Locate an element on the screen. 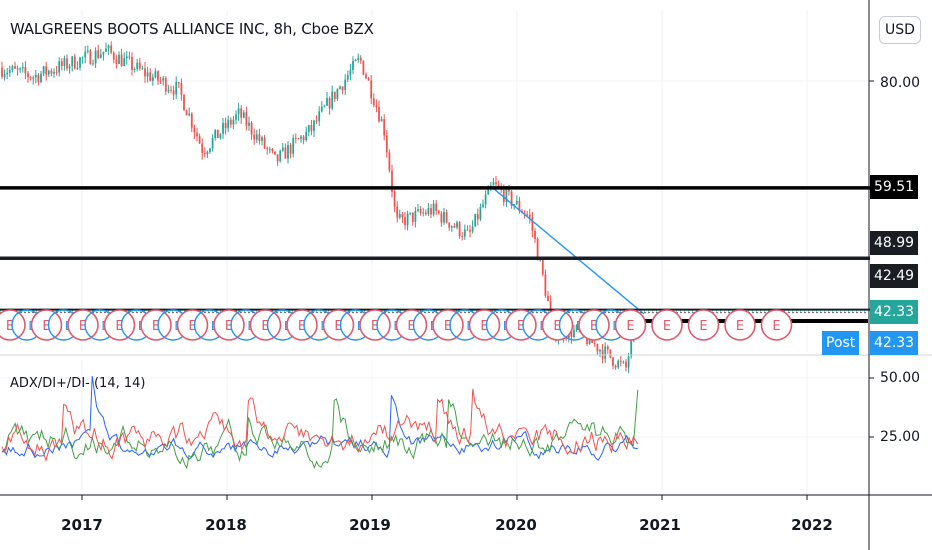  indicator-title: ADX/DI+/DI- (14, 14) is located at coordinates (78, 383).